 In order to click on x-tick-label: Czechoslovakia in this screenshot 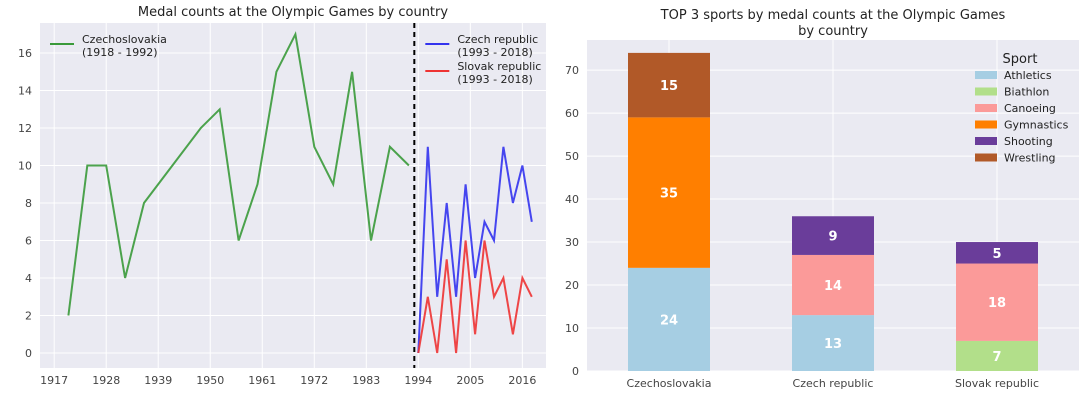, I will do `click(669, 383)`.